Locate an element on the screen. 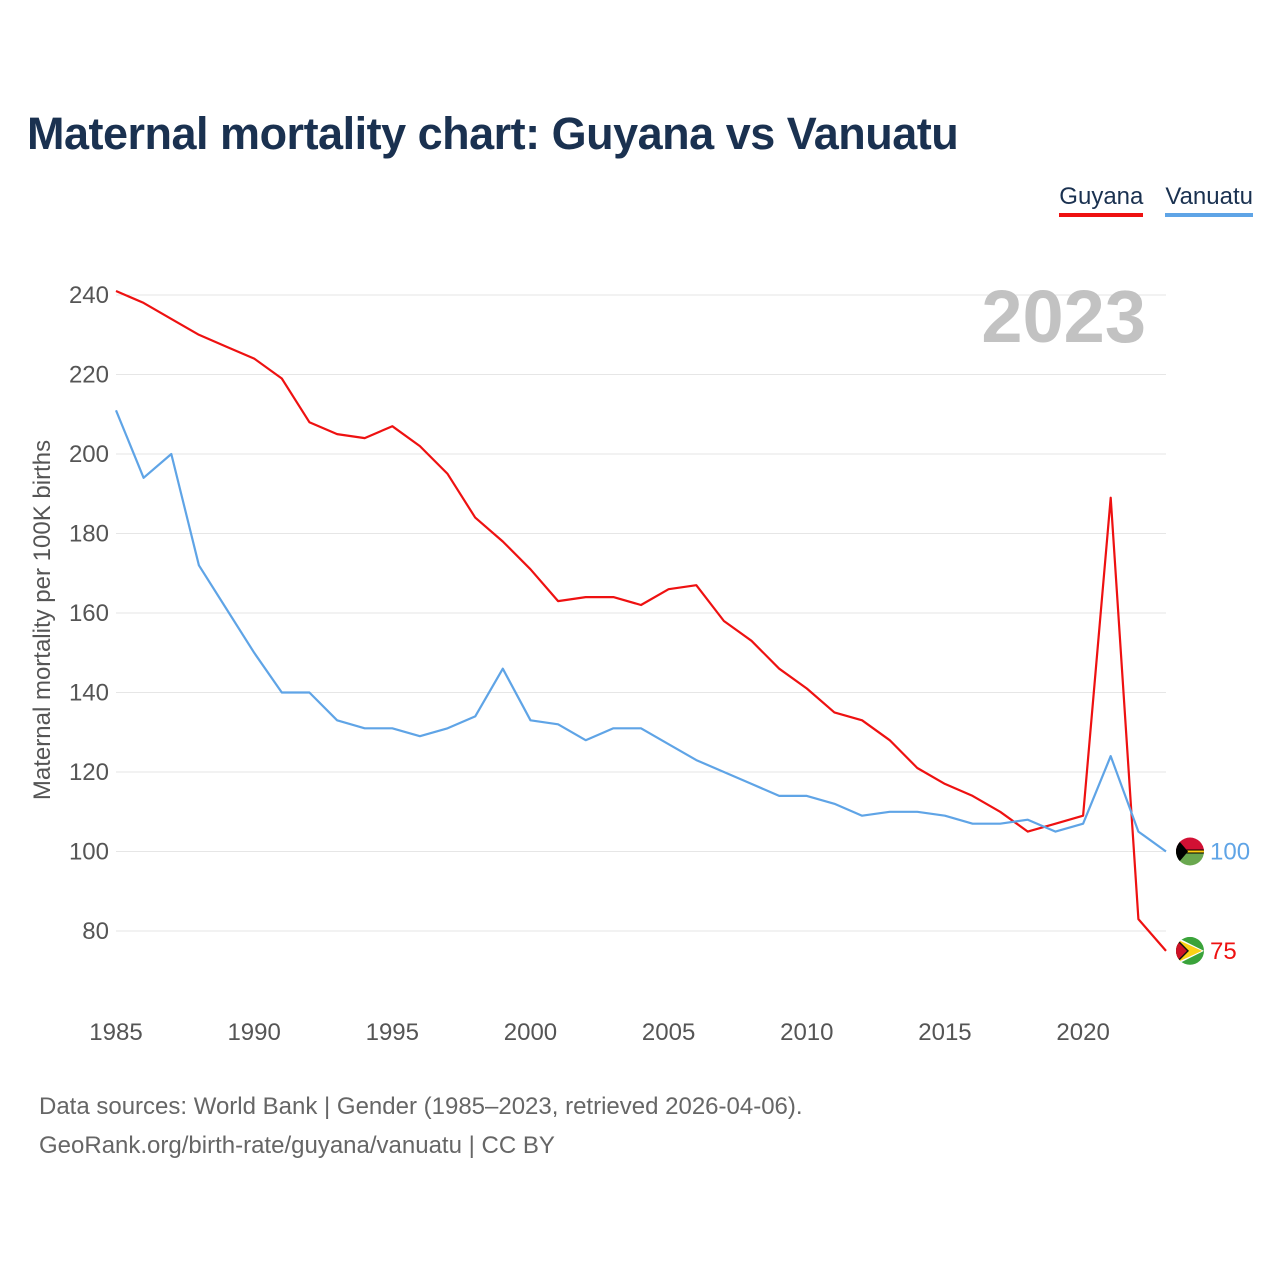  x-tick-label: 1985 is located at coordinates (115, 1032).